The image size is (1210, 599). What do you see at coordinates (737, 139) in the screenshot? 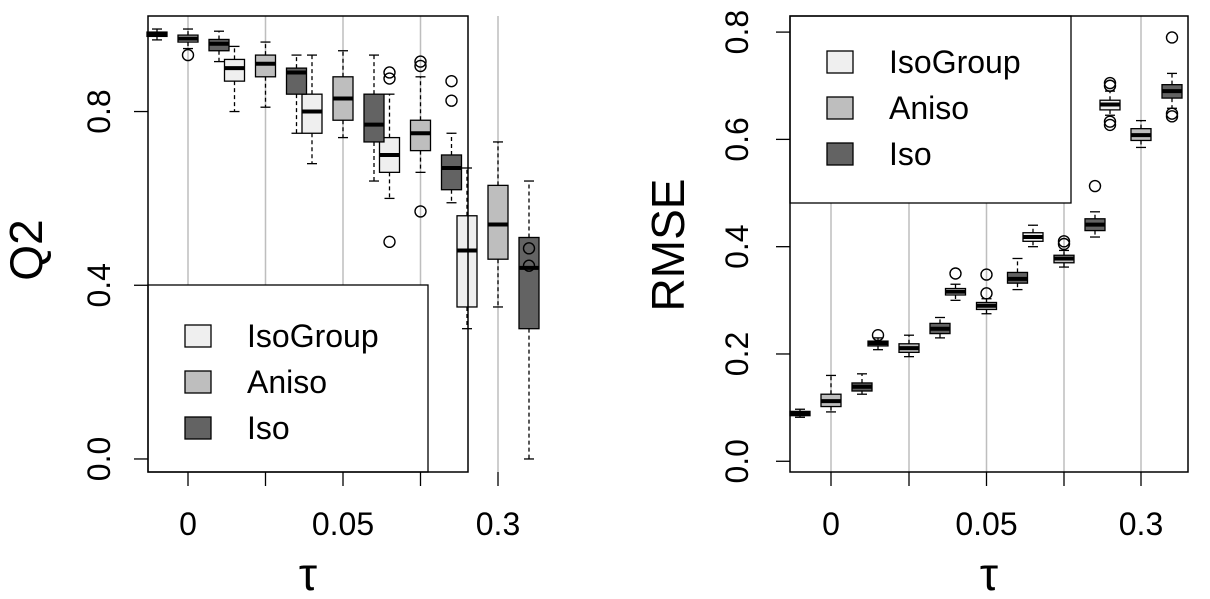
I see `y-tick-label: 0.6` at bounding box center [737, 139].